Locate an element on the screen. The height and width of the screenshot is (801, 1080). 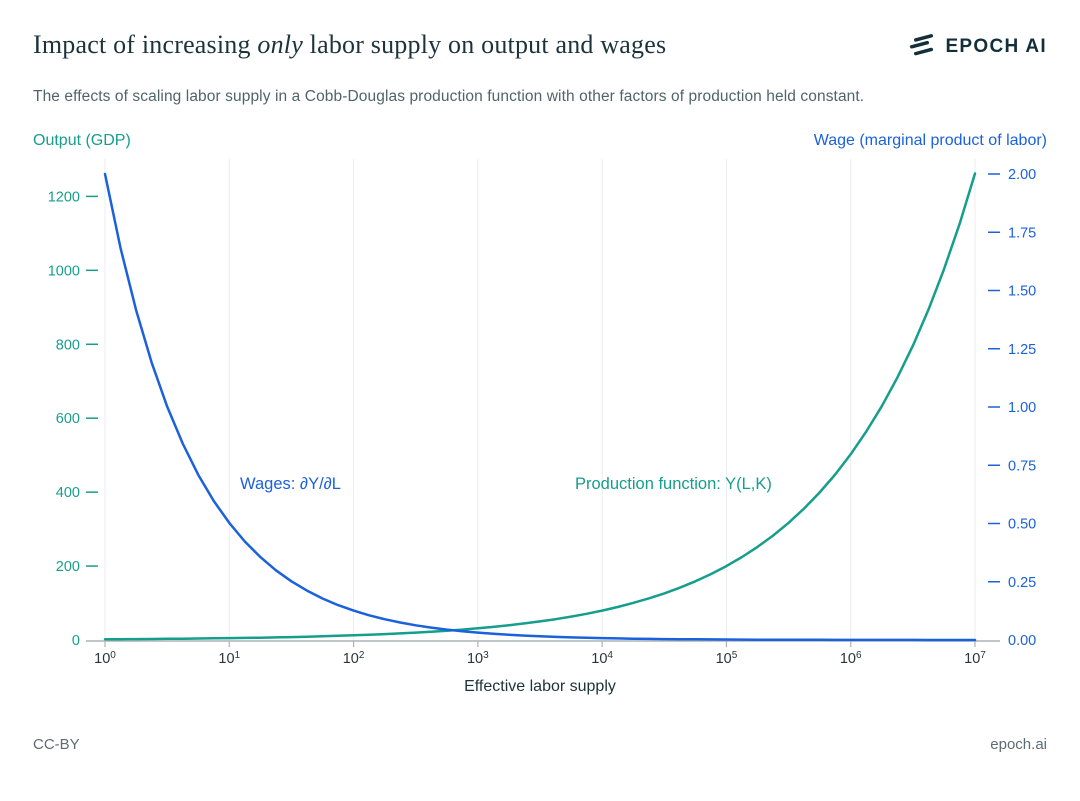
x-tick-label: 105 is located at coordinates (726, 658).